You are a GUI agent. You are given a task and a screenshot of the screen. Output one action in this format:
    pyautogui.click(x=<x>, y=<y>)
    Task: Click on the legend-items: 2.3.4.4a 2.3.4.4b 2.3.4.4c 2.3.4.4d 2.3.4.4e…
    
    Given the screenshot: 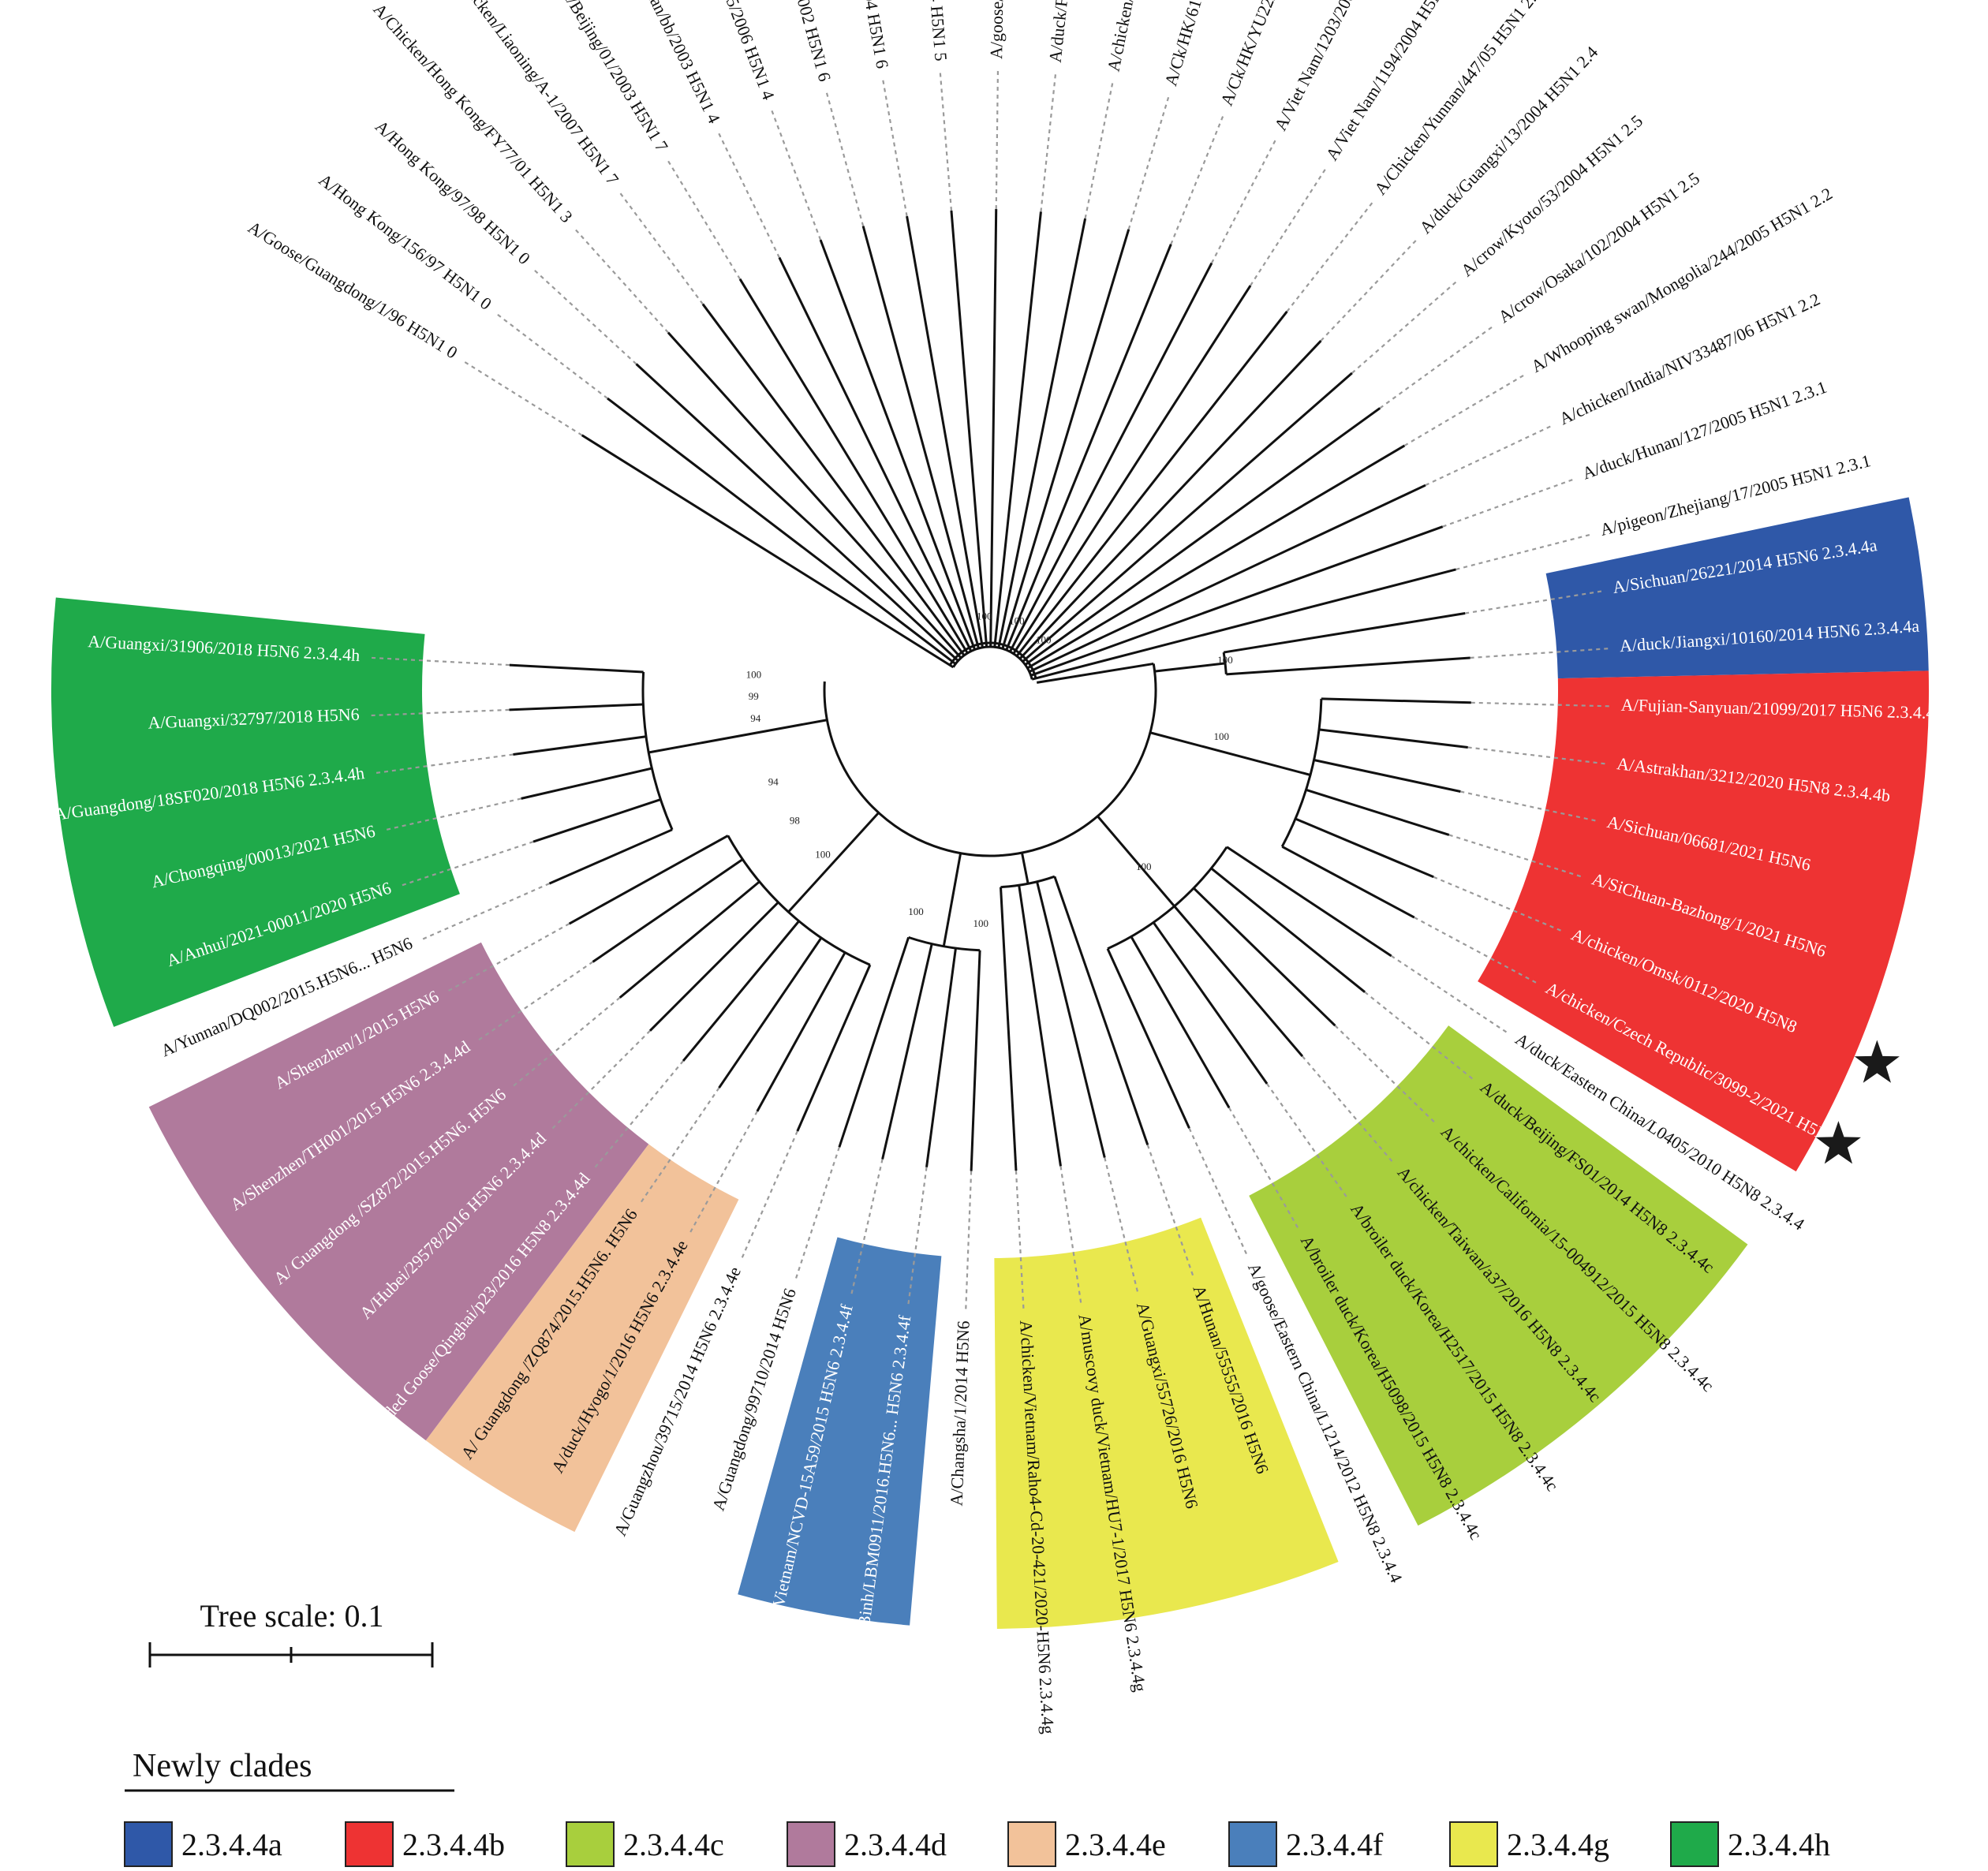 What is the action you would take?
    pyautogui.click(x=977, y=1844)
    